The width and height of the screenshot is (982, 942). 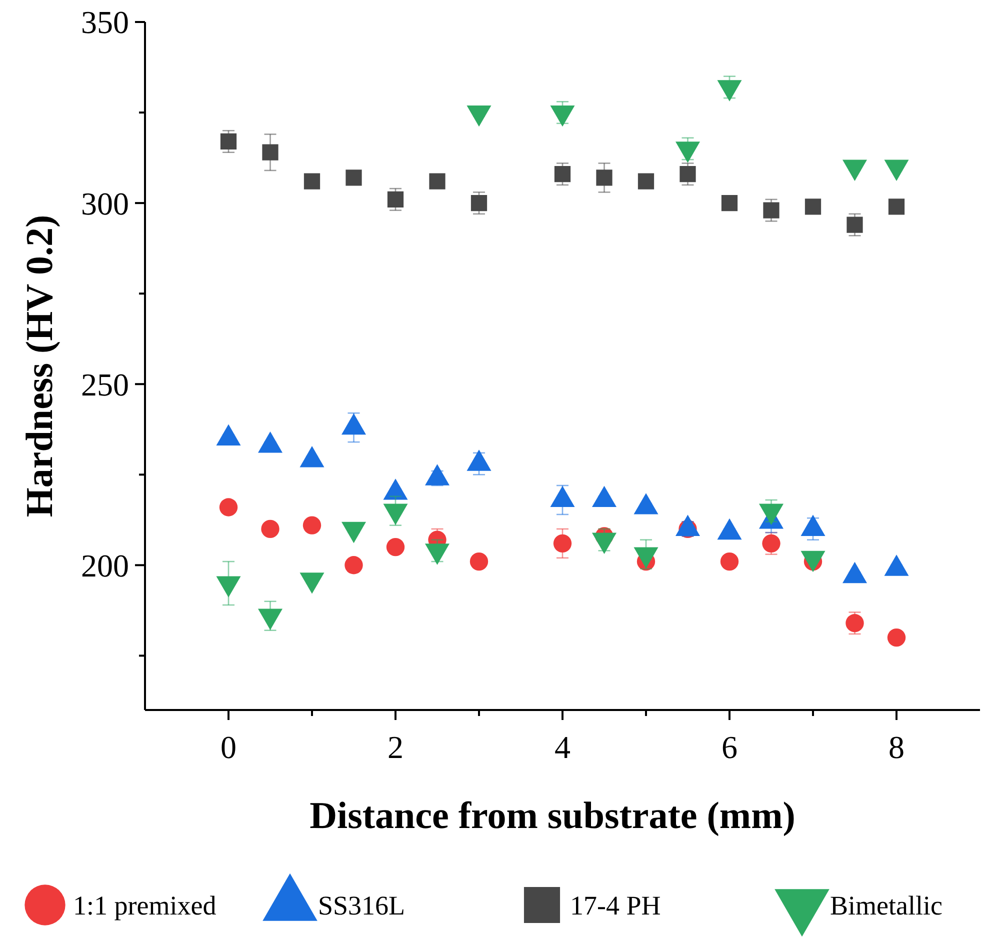 I want to click on y-axis-title: Hardness (HV 0.2), so click(x=40, y=366).